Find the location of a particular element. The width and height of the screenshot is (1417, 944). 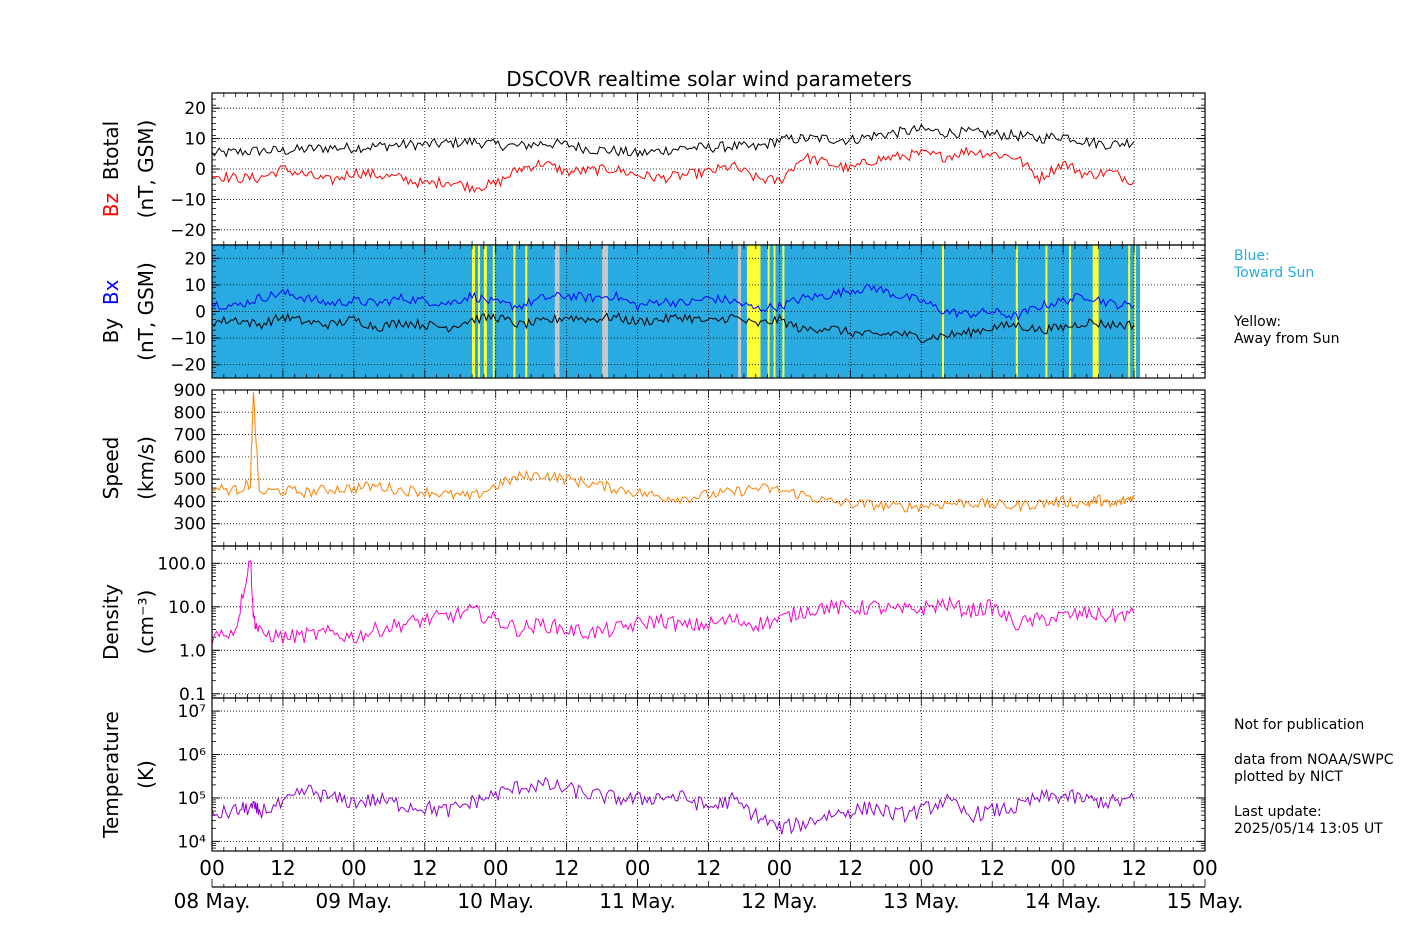

y-axis-units: (cm⁻³) is located at coordinates (146, 622).